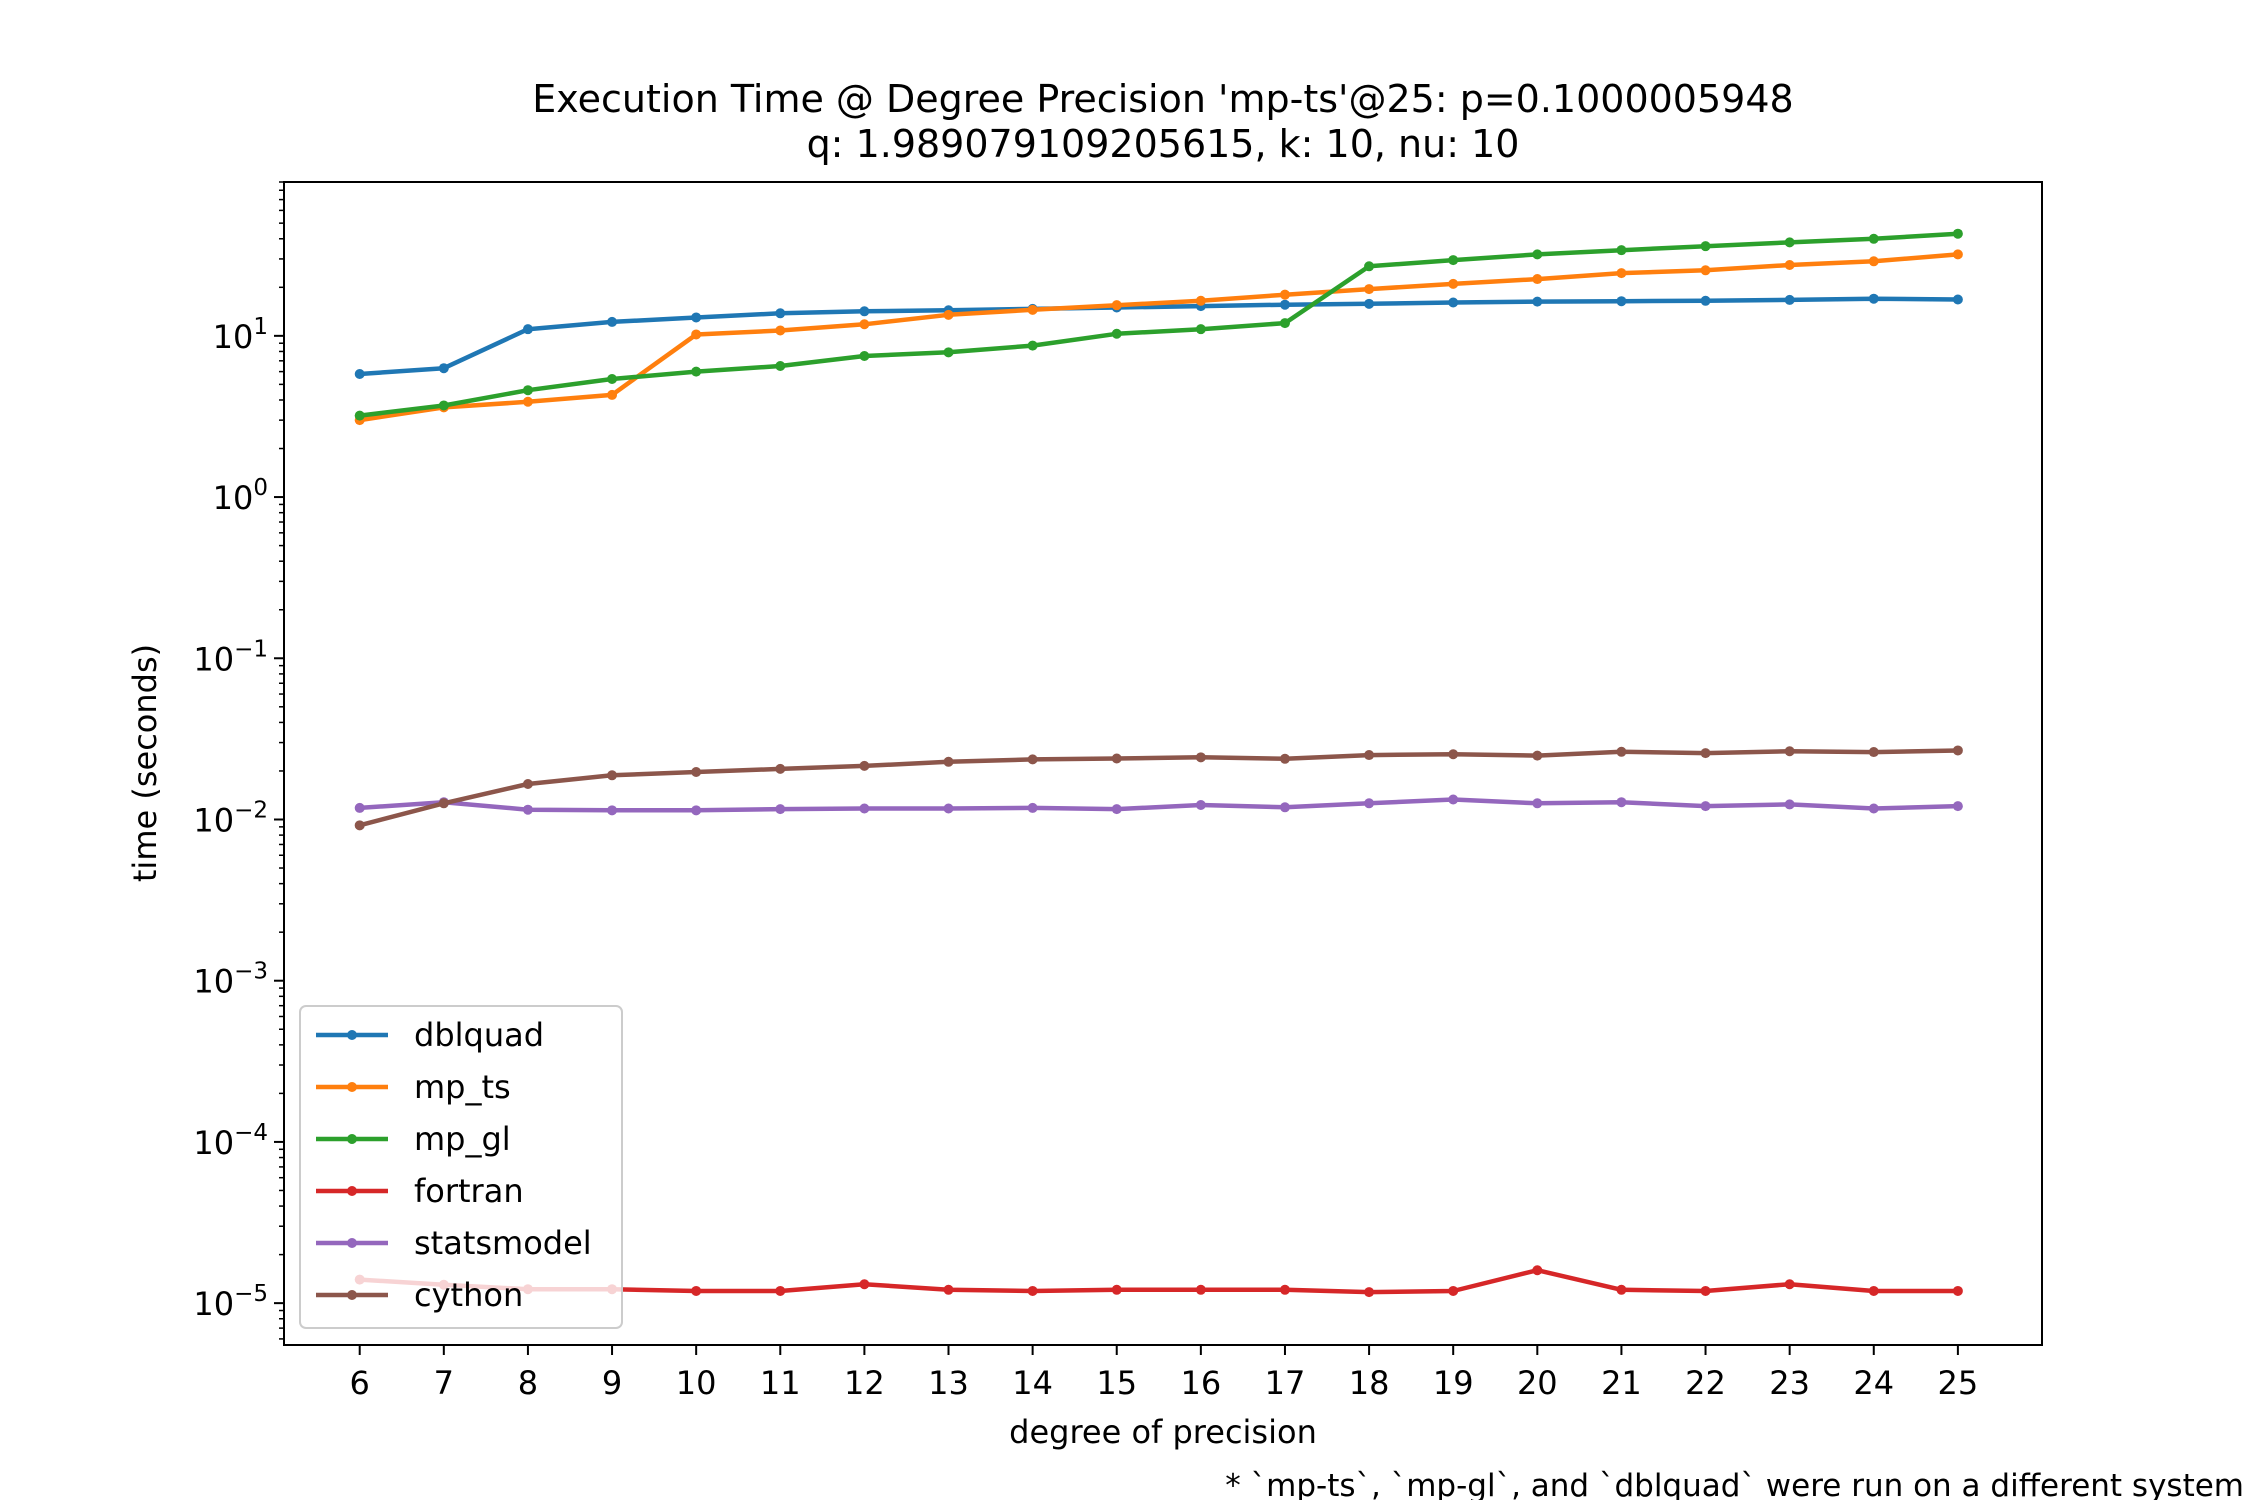  Describe the element at coordinates (503, 1243) in the screenshot. I see `legend-label: statsmodel` at that location.